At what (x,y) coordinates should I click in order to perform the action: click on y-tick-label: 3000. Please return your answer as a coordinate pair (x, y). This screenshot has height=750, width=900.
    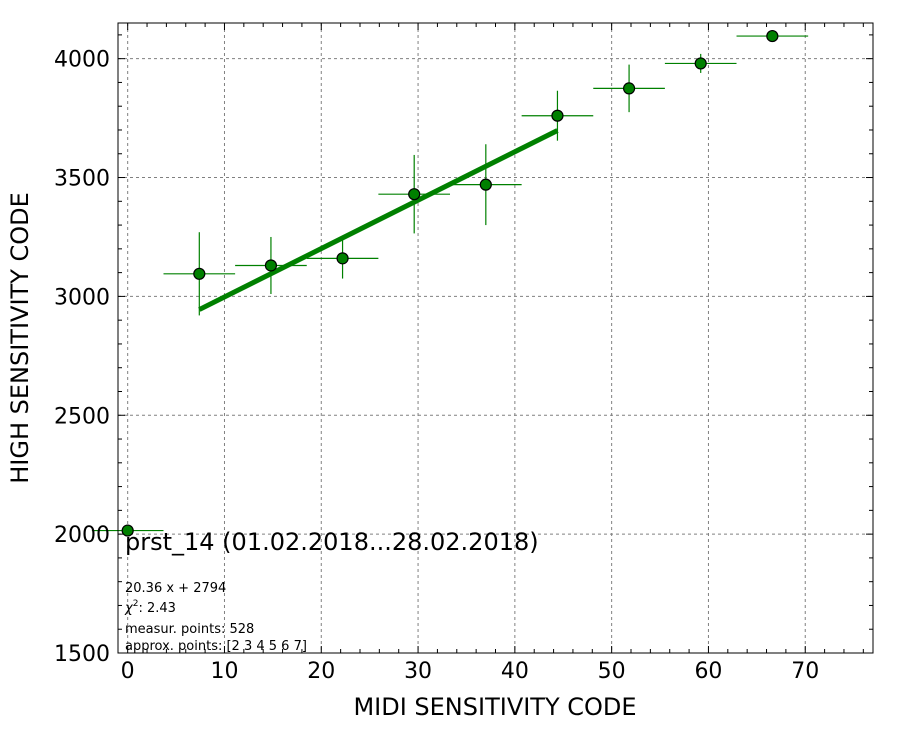
    Looking at the image, I should click on (82, 297).